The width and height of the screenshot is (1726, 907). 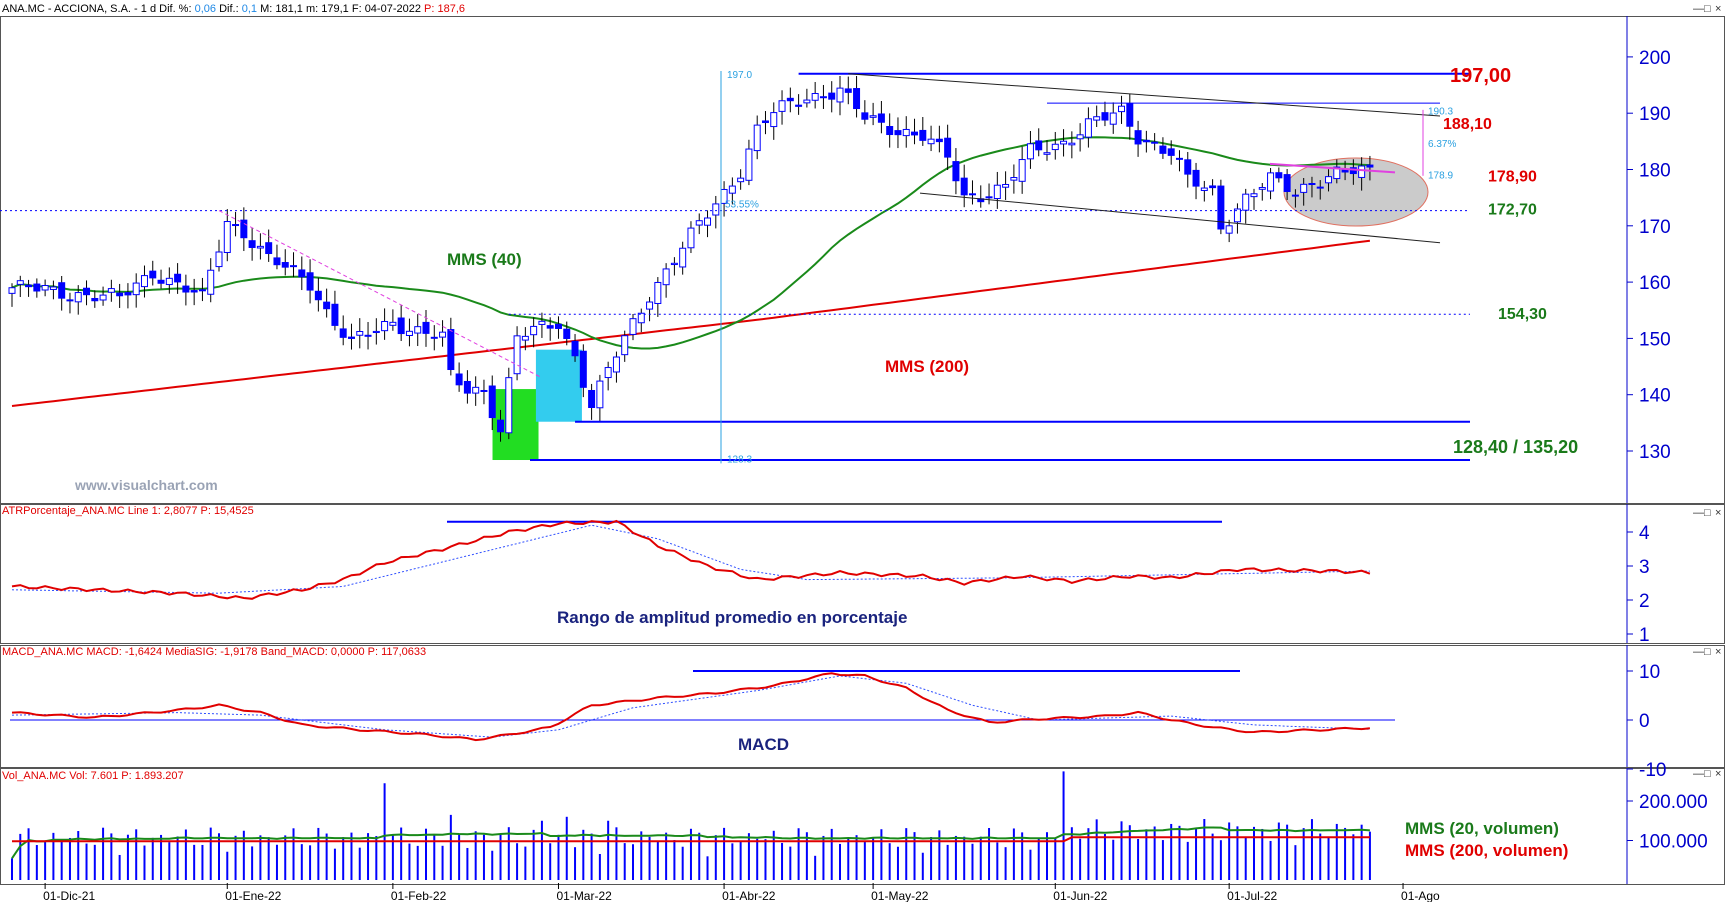 What do you see at coordinates (1707, 9) in the screenshot?
I see `window-button-price-1: □` at bounding box center [1707, 9].